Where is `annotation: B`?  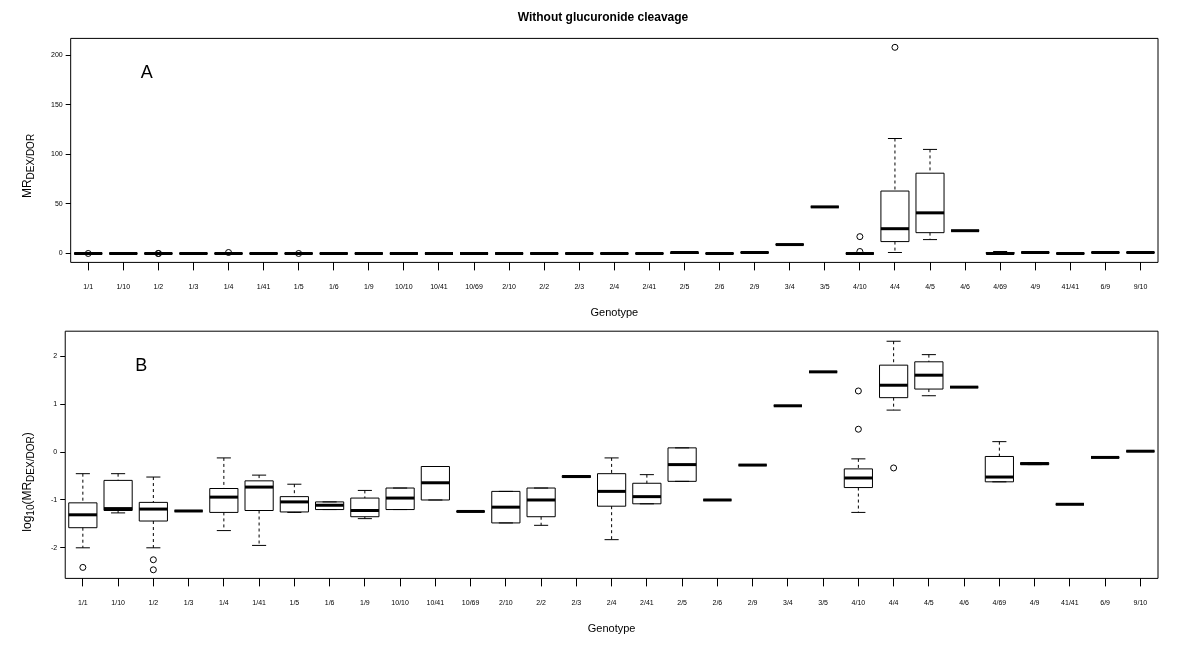 annotation: B is located at coordinates (141, 365).